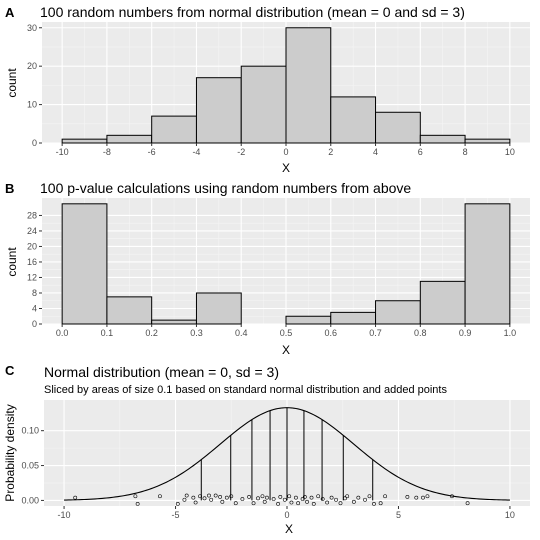 This screenshot has width=540, height=540. I want to click on panel-a-xlabel: X, so click(286, 168).